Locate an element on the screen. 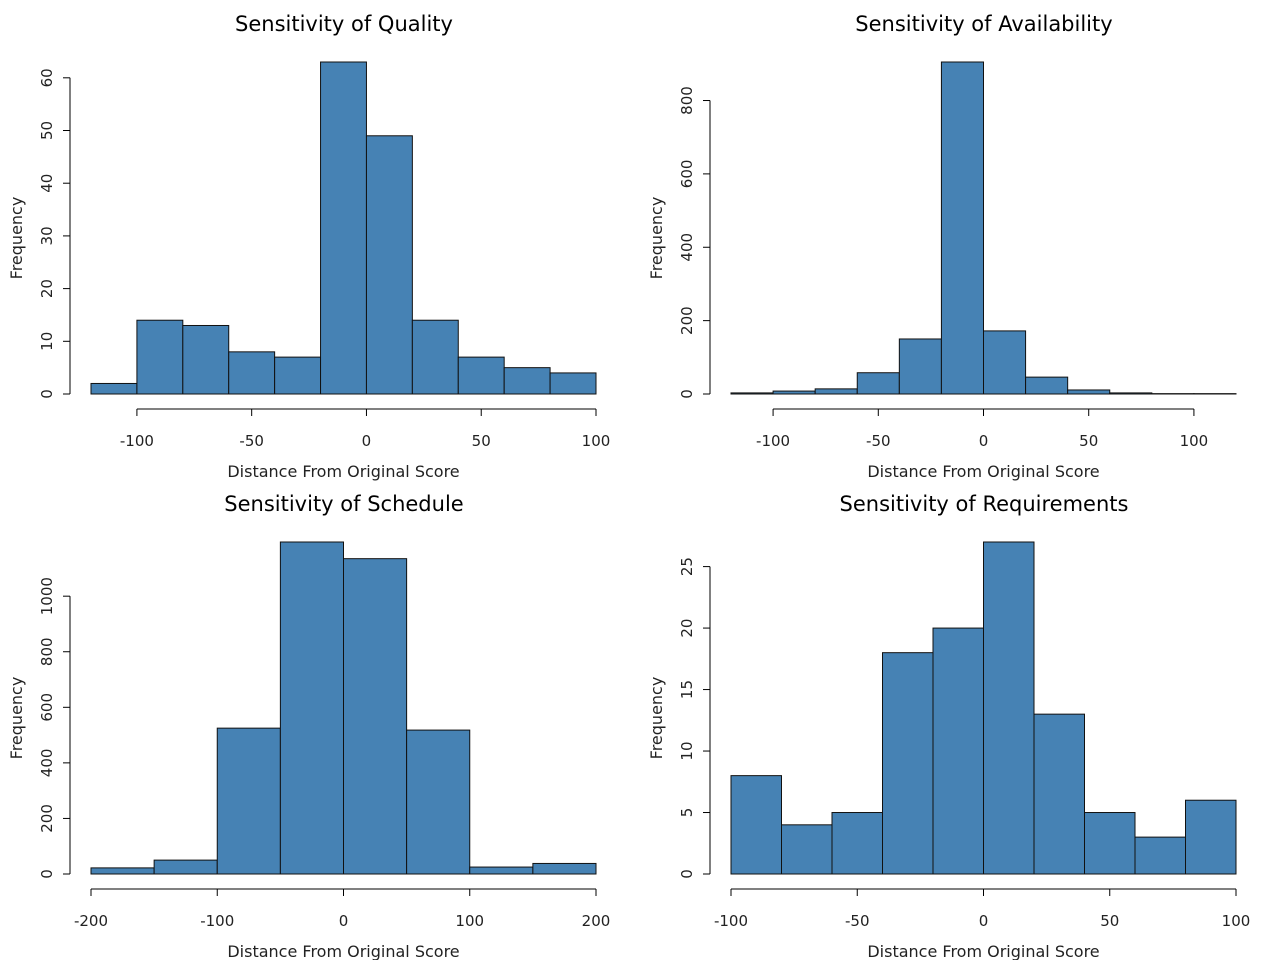 Image resolution: width=1280 pixels, height=960 pixels. chart-title: Sensitivity of Quality is located at coordinates (344, 24).